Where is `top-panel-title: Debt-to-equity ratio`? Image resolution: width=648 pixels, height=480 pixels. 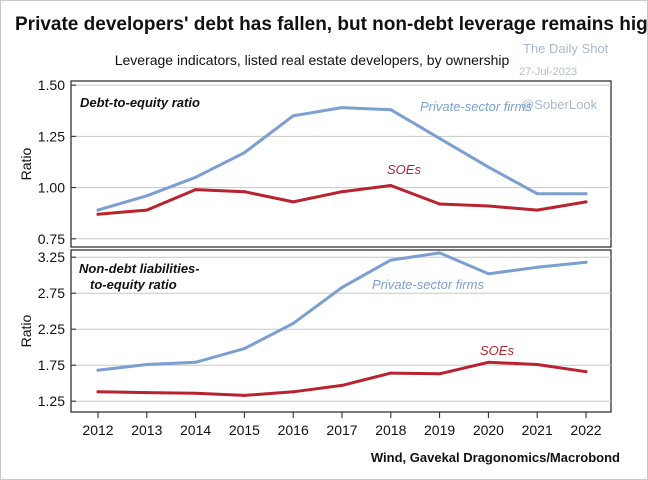
top-panel-title: Debt-to-equity ratio is located at coordinates (140, 102).